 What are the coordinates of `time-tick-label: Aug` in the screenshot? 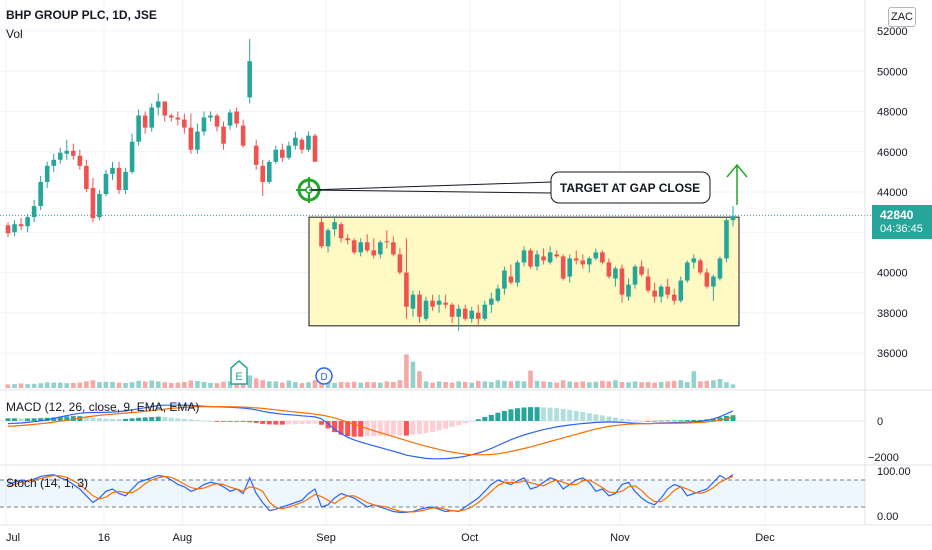 It's located at (183, 538).